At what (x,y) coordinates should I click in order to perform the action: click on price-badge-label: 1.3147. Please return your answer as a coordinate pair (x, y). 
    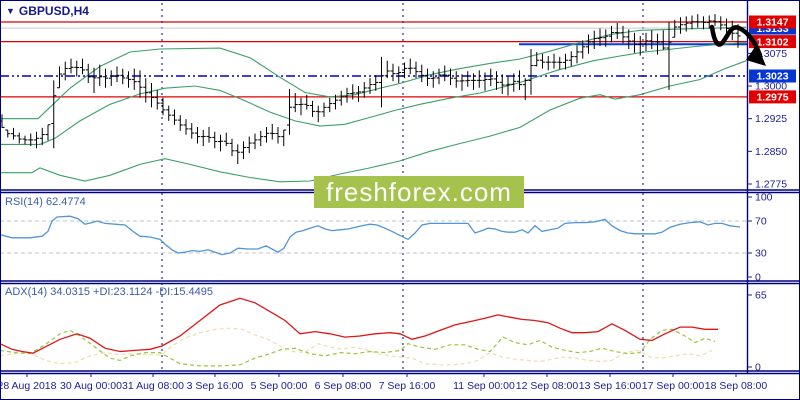
    Looking at the image, I should click on (772, 23).